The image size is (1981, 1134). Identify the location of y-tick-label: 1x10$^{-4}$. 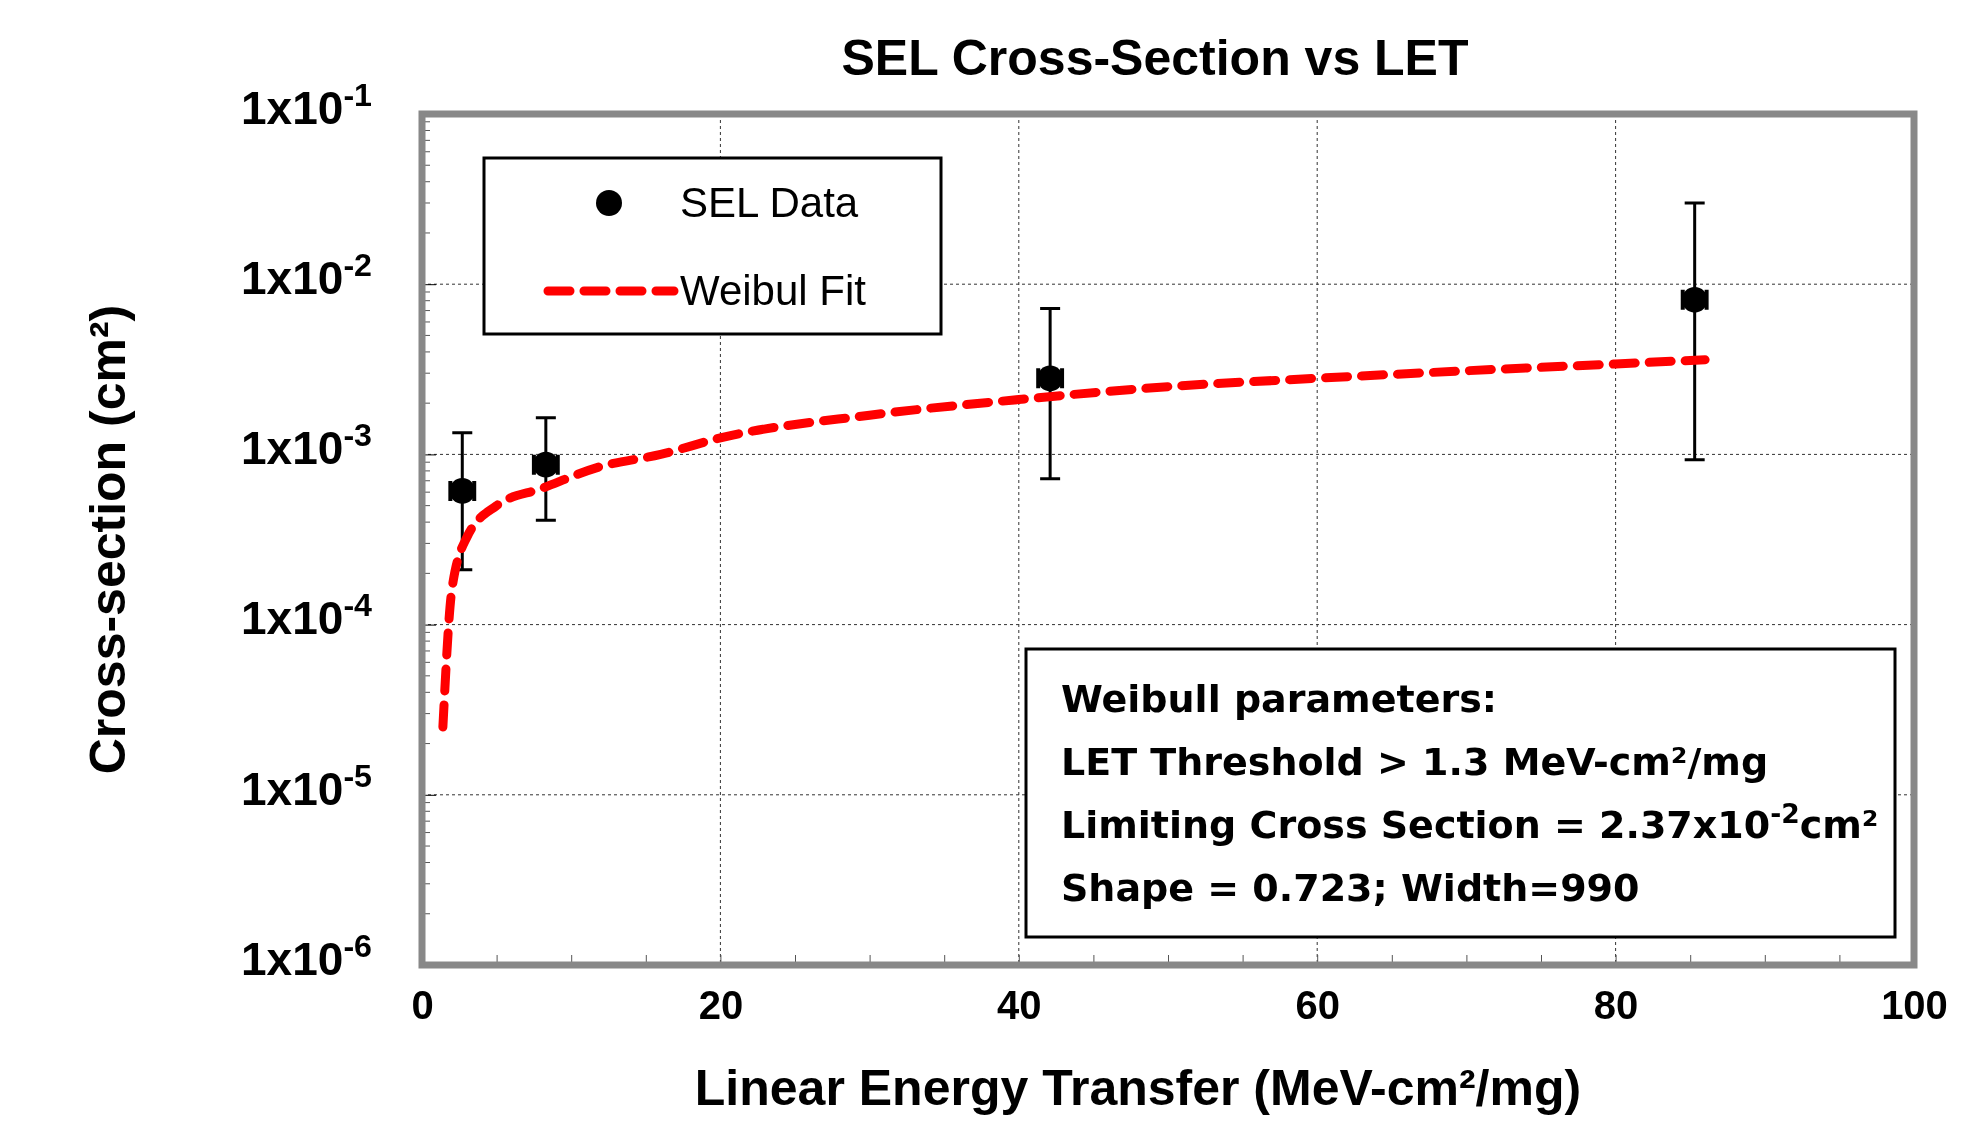
(307, 616).